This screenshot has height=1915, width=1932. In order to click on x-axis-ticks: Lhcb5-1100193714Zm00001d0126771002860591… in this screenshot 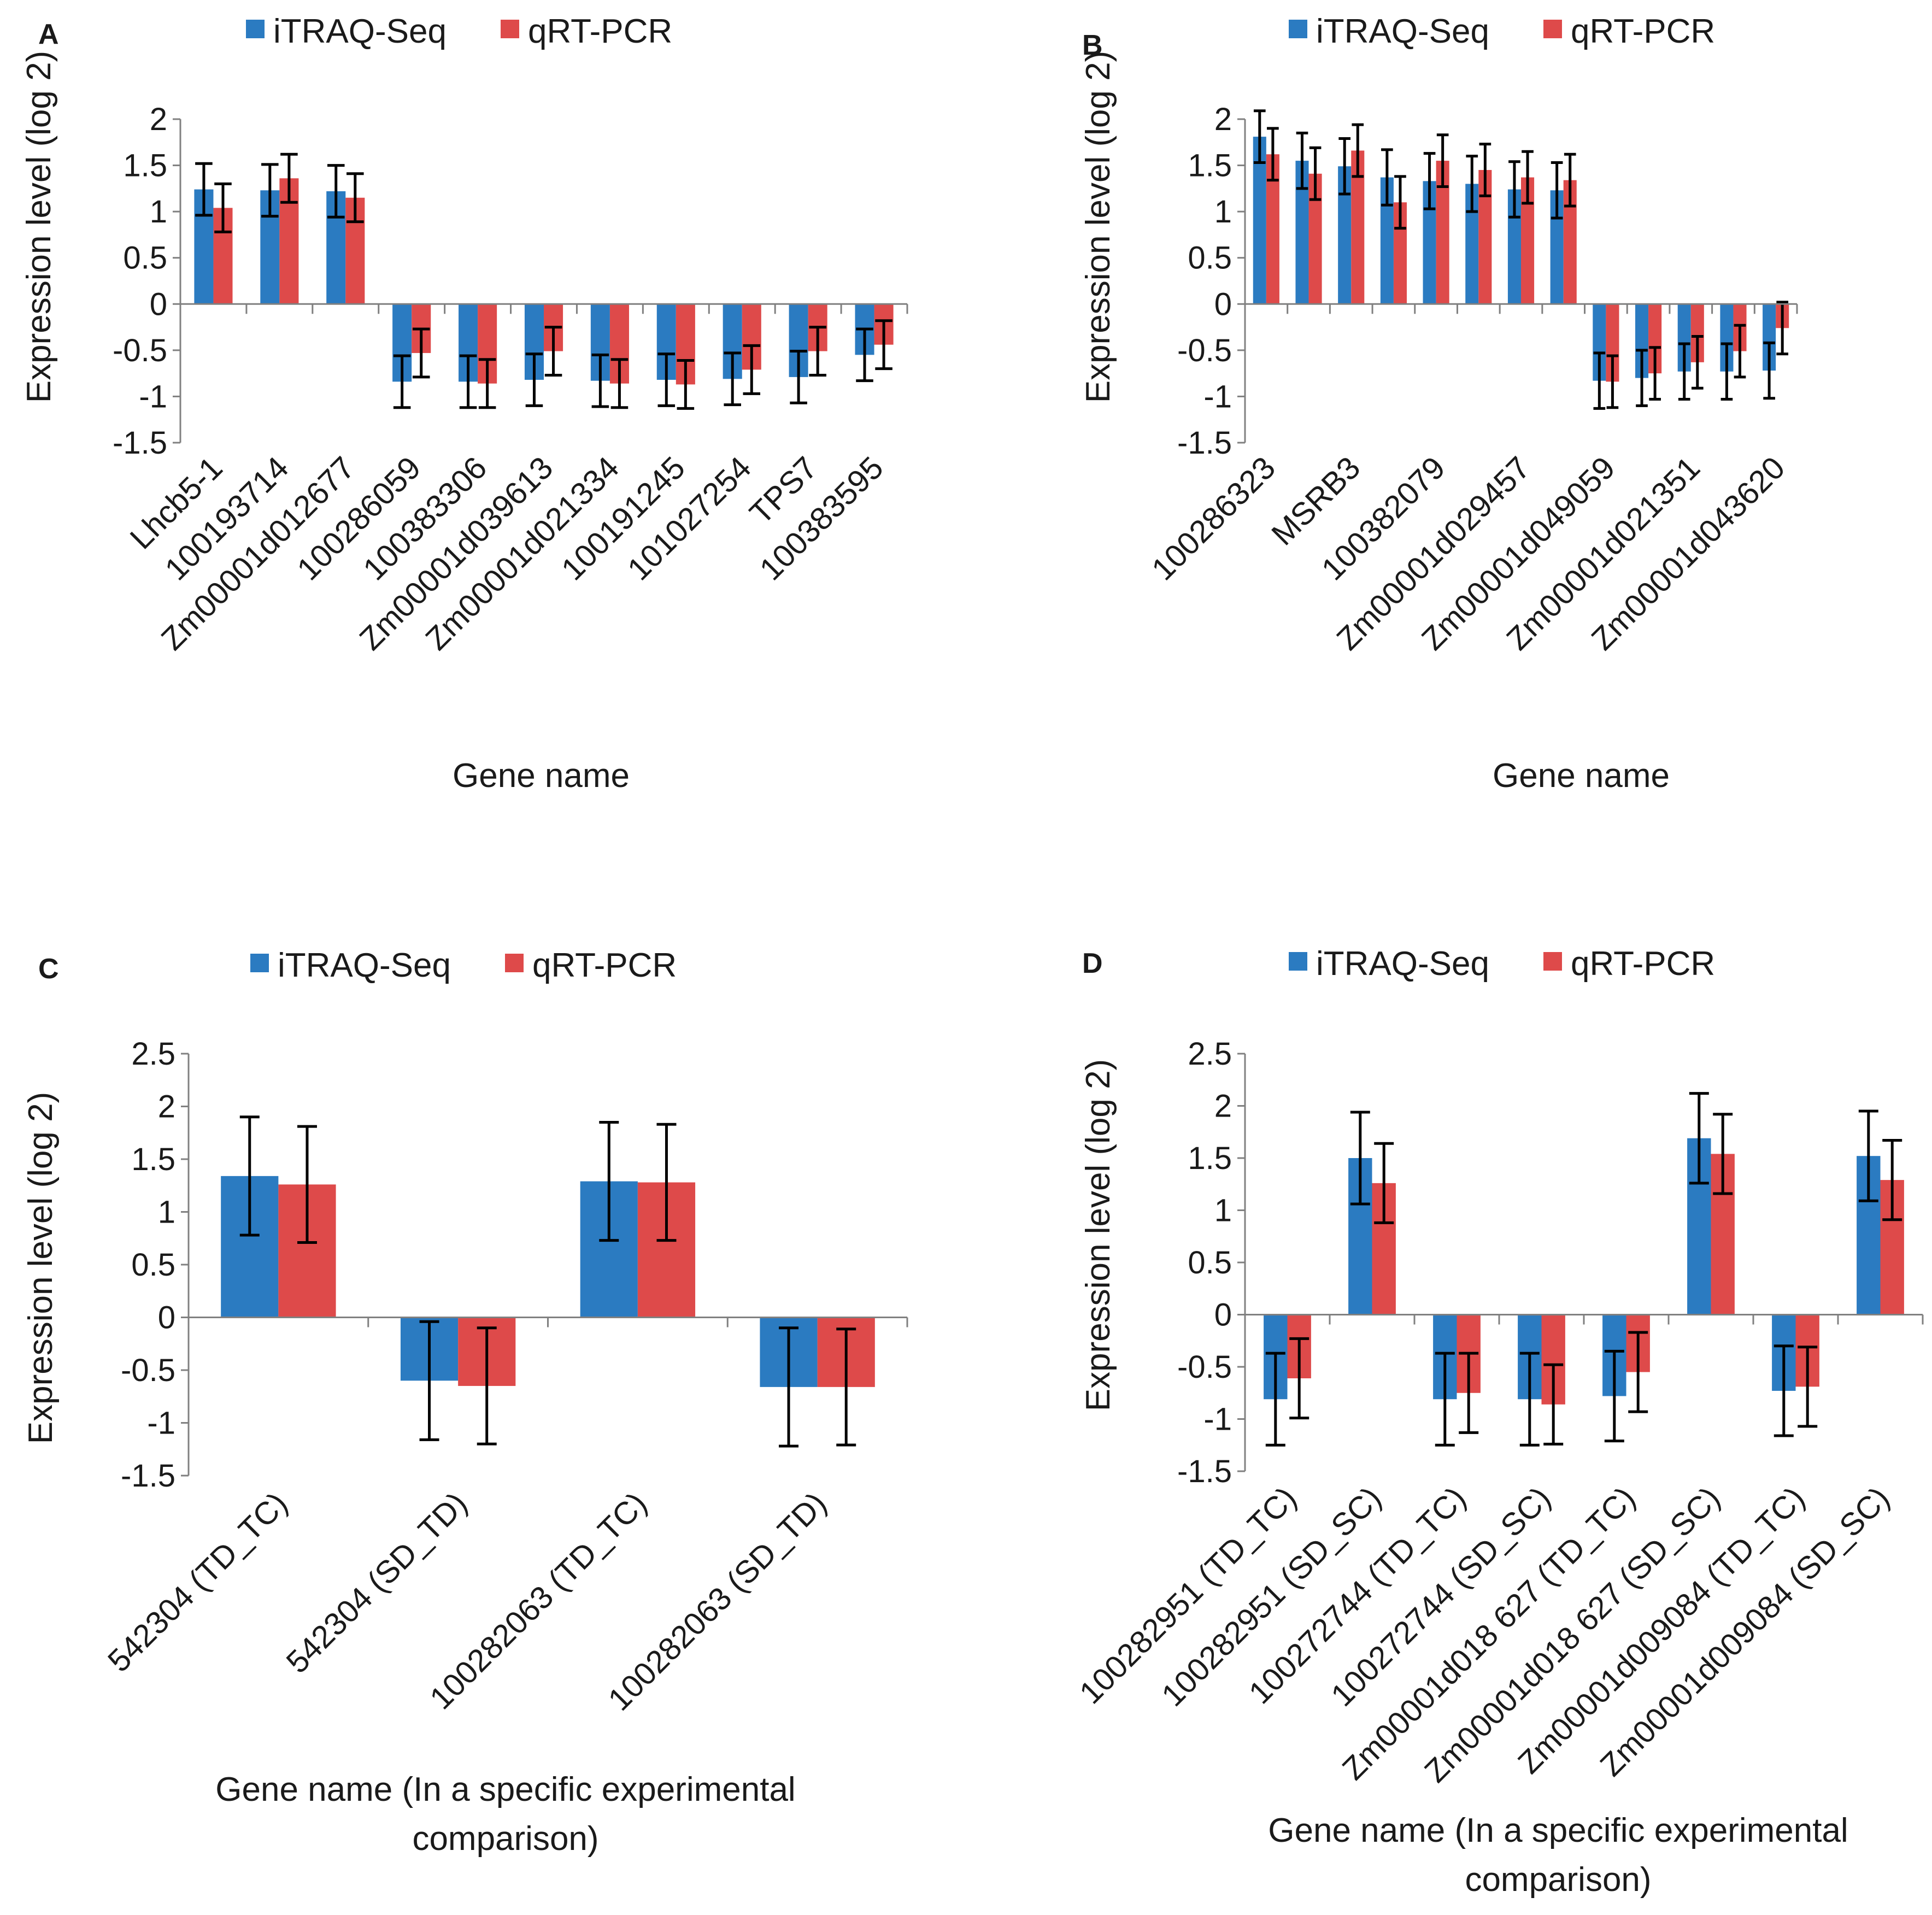, I will do `click(506, 553)`.